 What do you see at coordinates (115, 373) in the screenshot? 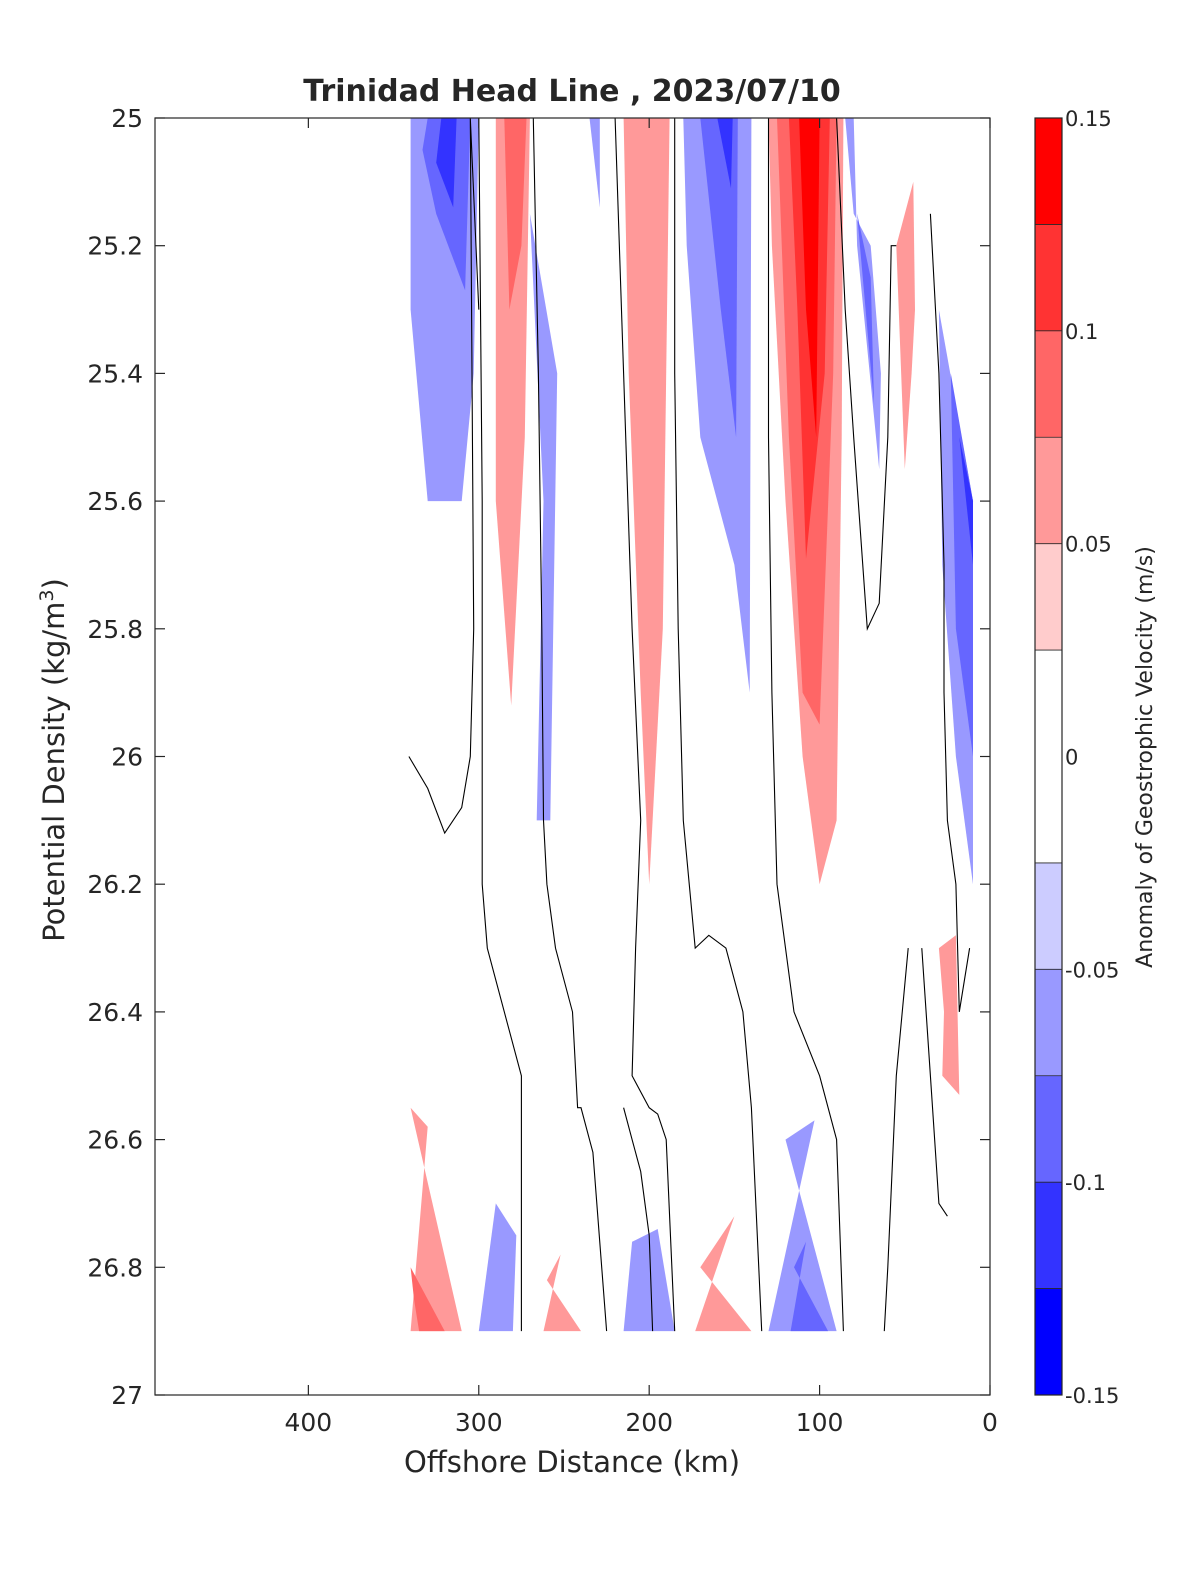
I see `y-tick-label: 25.4` at bounding box center [115, 373].